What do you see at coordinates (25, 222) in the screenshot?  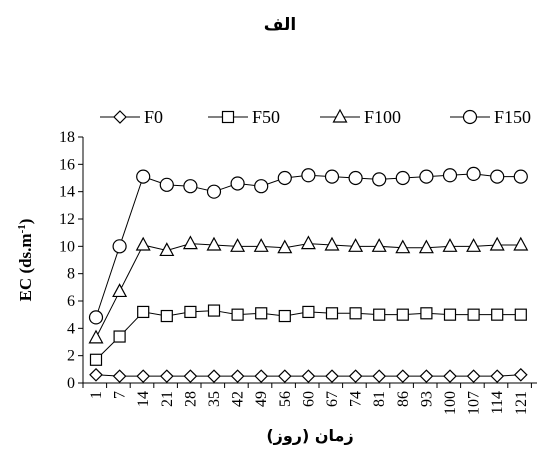 I see `y-axis-title-close: )` at bounding box center [25, 222].